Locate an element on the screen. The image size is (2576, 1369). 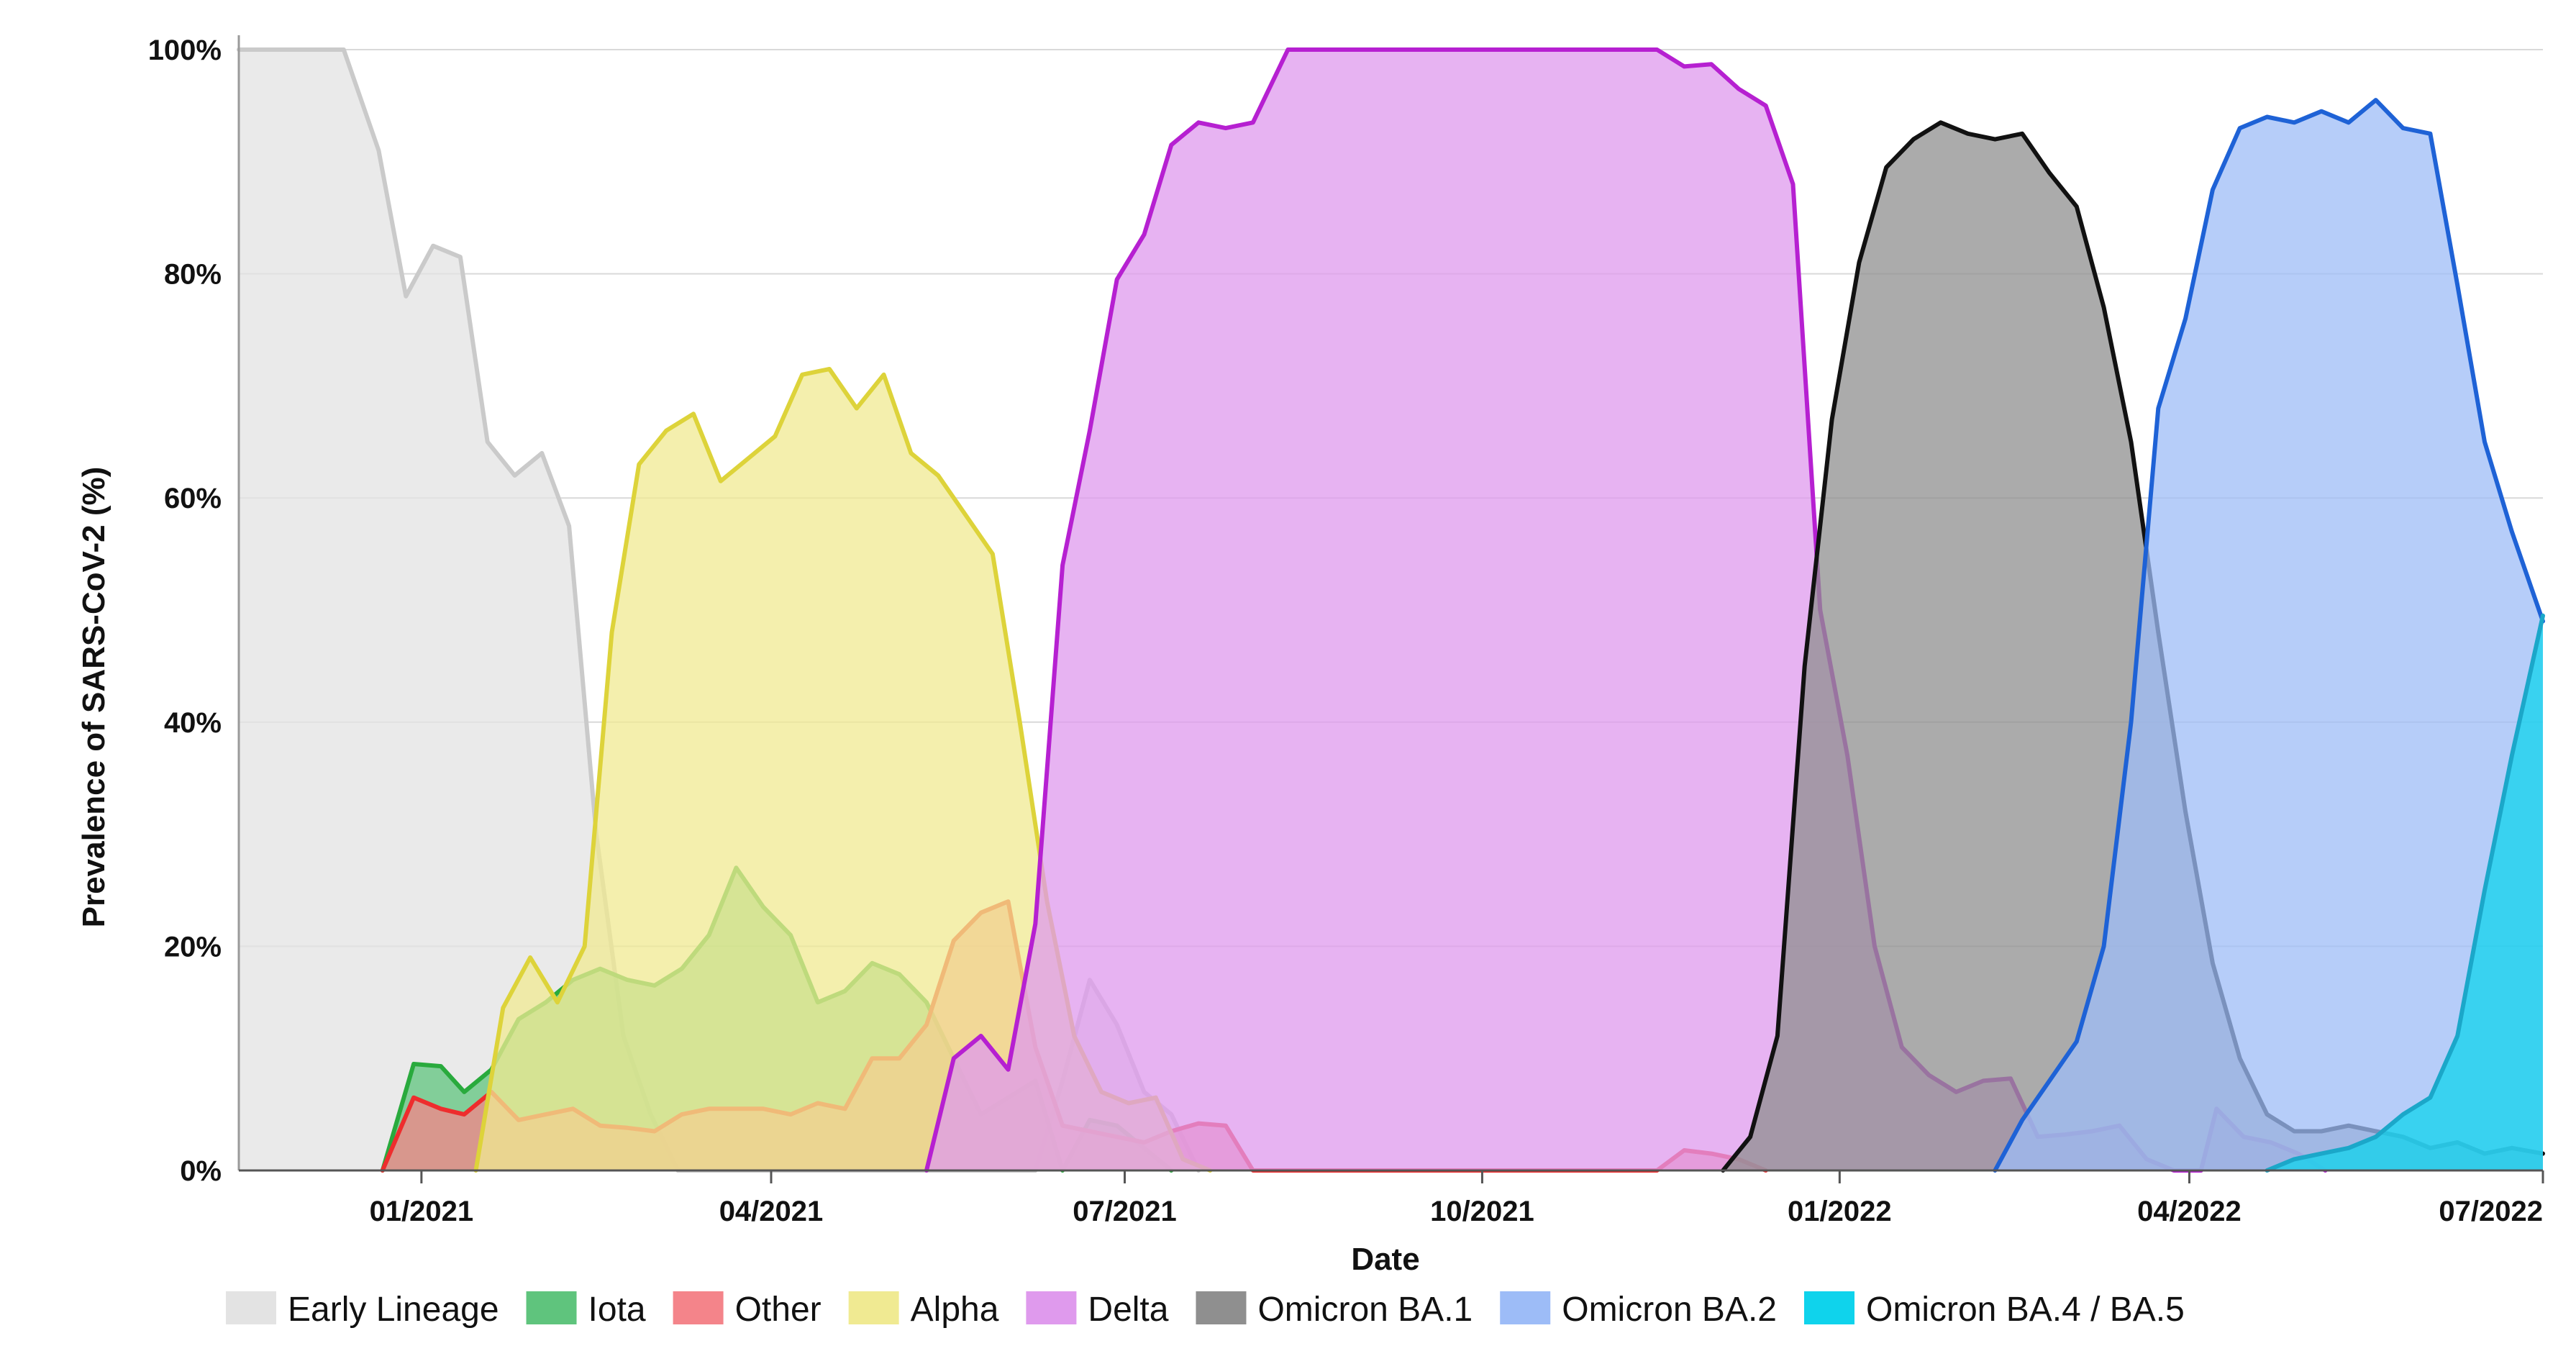
y-tick-label: 60% is located at coordinates (193, 498).